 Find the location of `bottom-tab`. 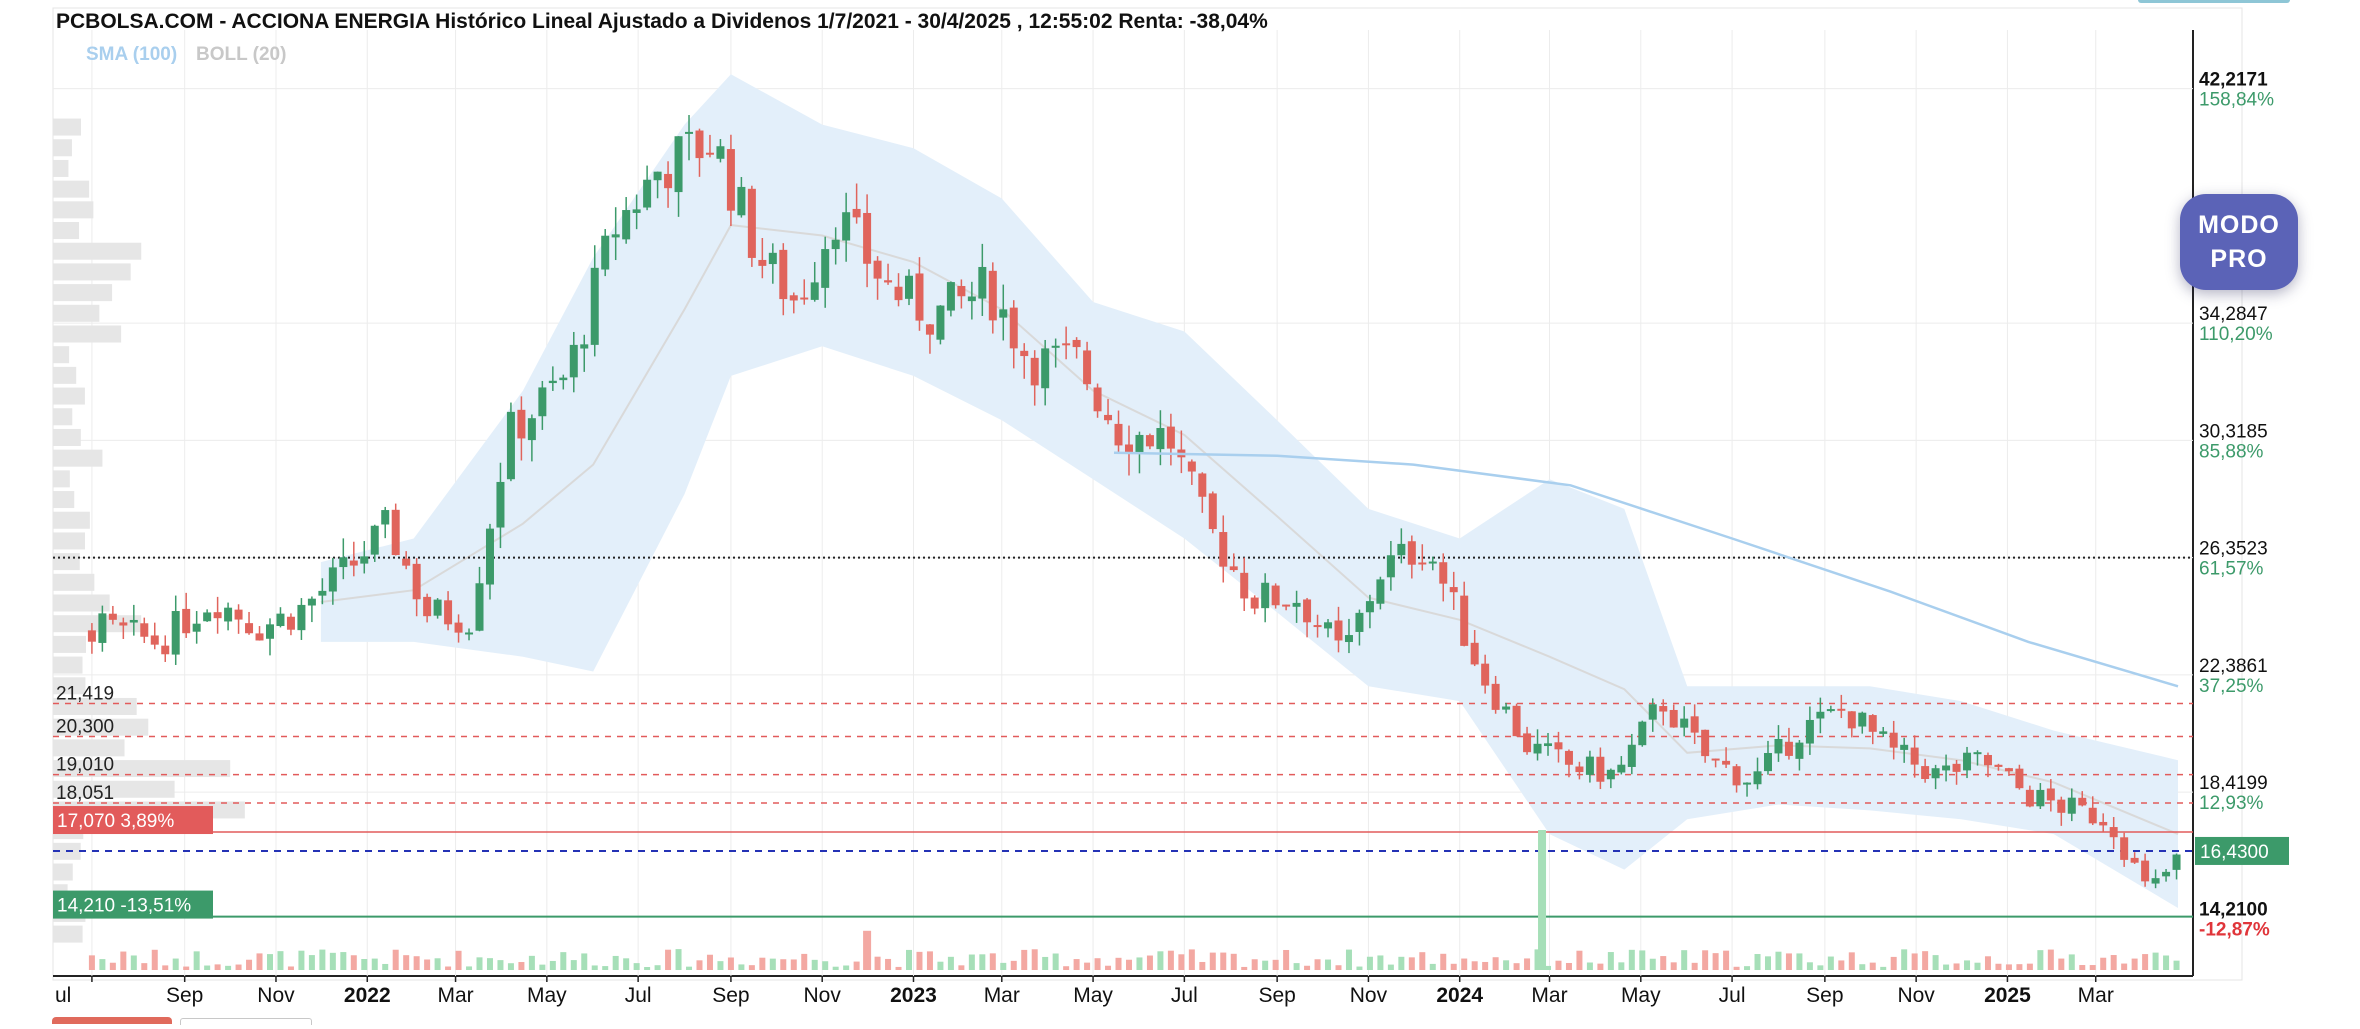

bottom-tab is located at coordinates (246, 1021).